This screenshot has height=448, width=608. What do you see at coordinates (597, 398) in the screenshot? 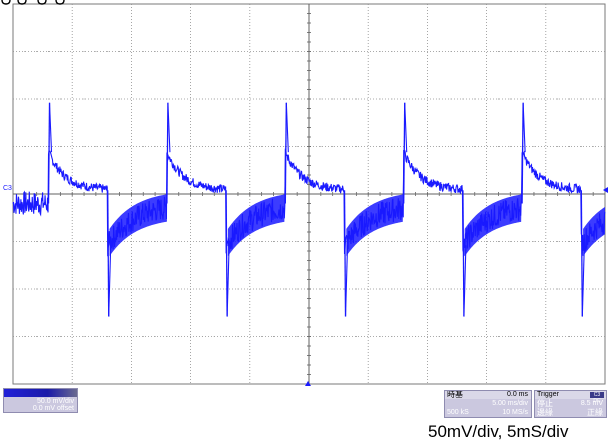
I see `trigger-channel-badge: C3 DC` at bounding box center [597, 398].